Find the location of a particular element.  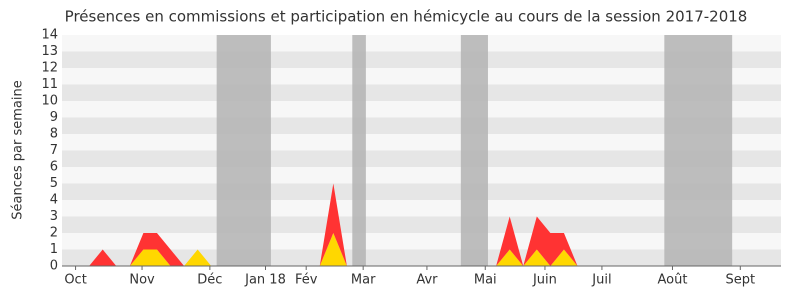

x-tick-label: Août is located at coordinates (672, 280).